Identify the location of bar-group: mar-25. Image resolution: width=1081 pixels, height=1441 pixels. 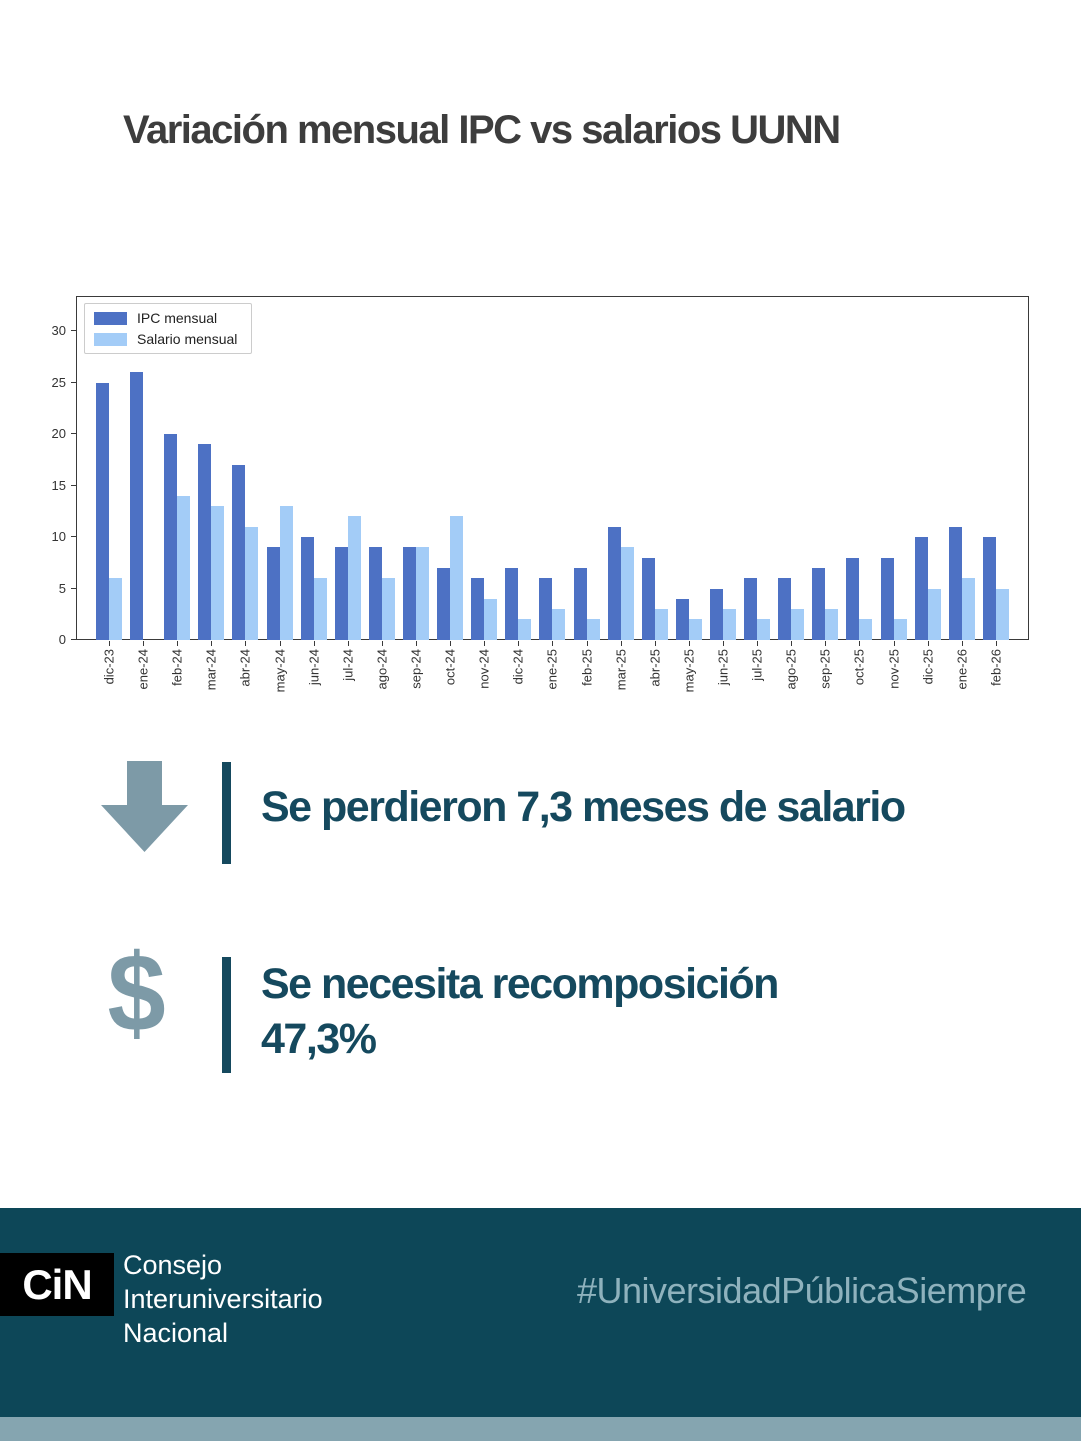
(620, 493).